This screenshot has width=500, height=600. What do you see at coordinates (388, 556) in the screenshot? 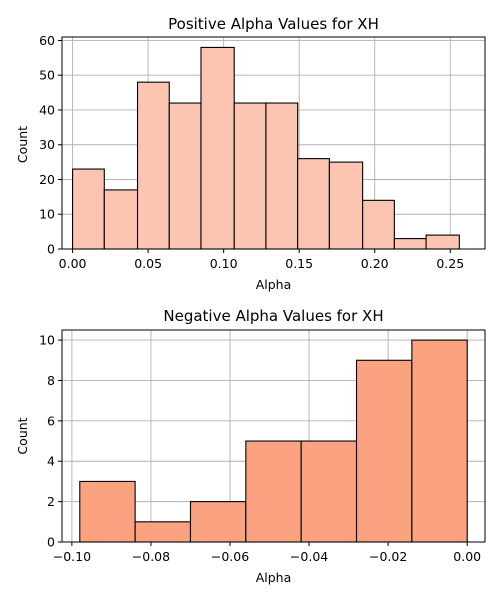
I see `x-tick-label: −0.02` at bounding box center [388, 556].